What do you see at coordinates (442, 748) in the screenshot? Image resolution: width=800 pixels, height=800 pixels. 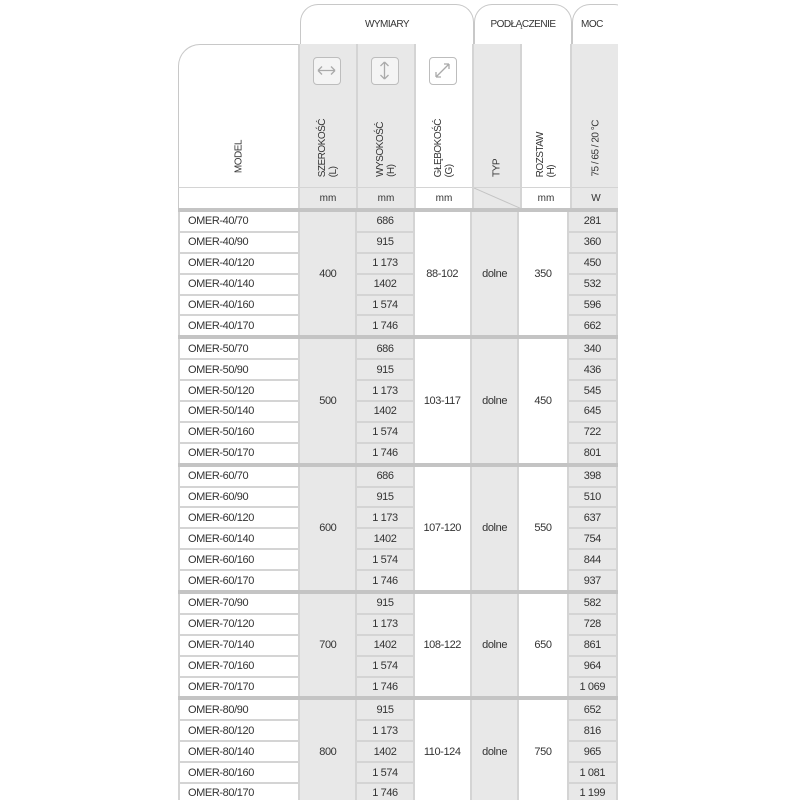 I see `depth-cell: 110-124` at bounding box center [442, 748].